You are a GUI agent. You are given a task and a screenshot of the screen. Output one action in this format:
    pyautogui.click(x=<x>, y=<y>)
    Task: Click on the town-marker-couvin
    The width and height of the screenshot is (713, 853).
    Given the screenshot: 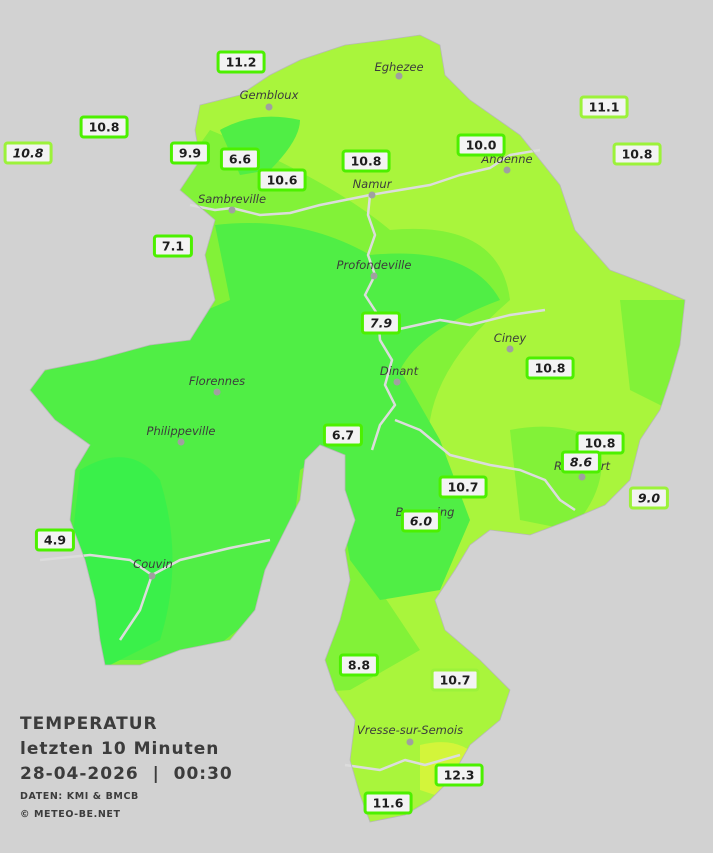 What is the action you would take?
    pyautogui.click(x=152, y=576)
    